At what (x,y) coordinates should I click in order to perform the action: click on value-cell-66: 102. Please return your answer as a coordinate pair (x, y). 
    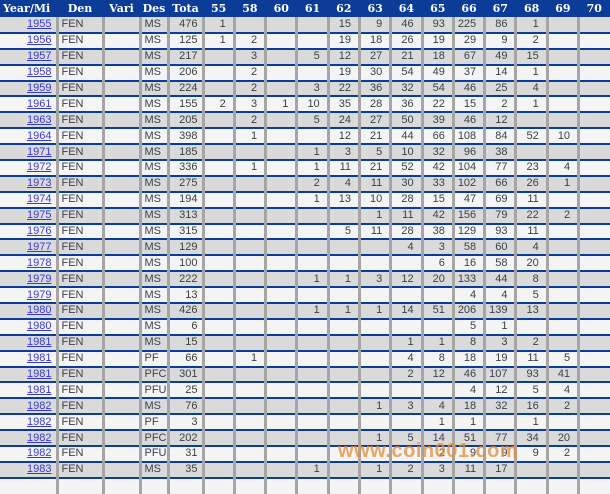
    Looking at the image, I should click on (468, 184).